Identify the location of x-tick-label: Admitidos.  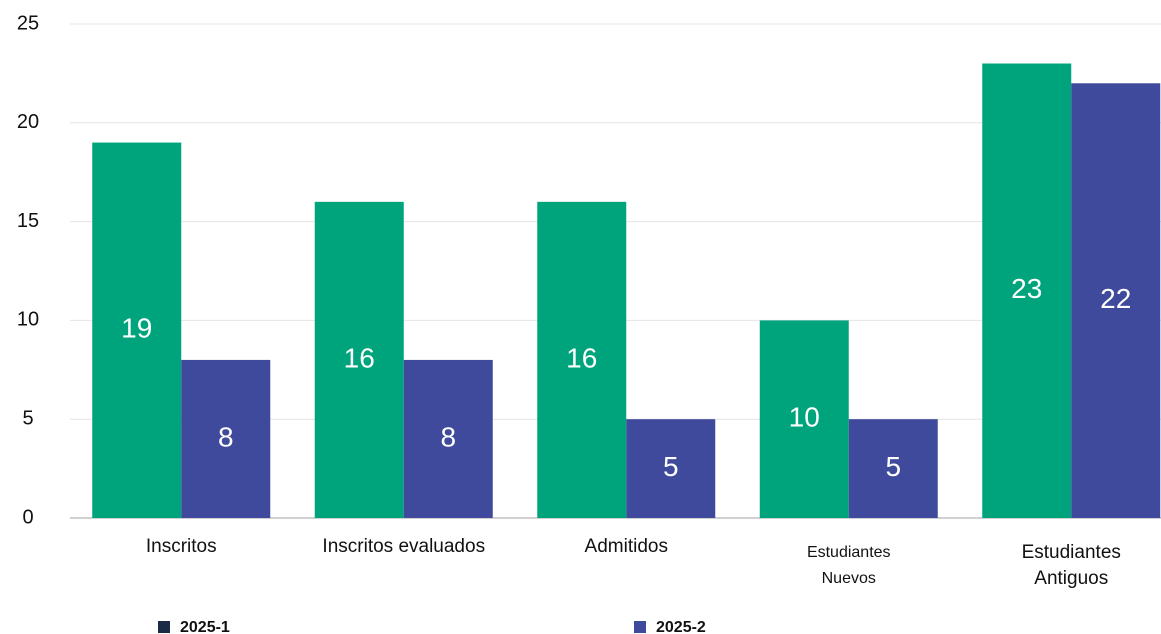
(626, 546).